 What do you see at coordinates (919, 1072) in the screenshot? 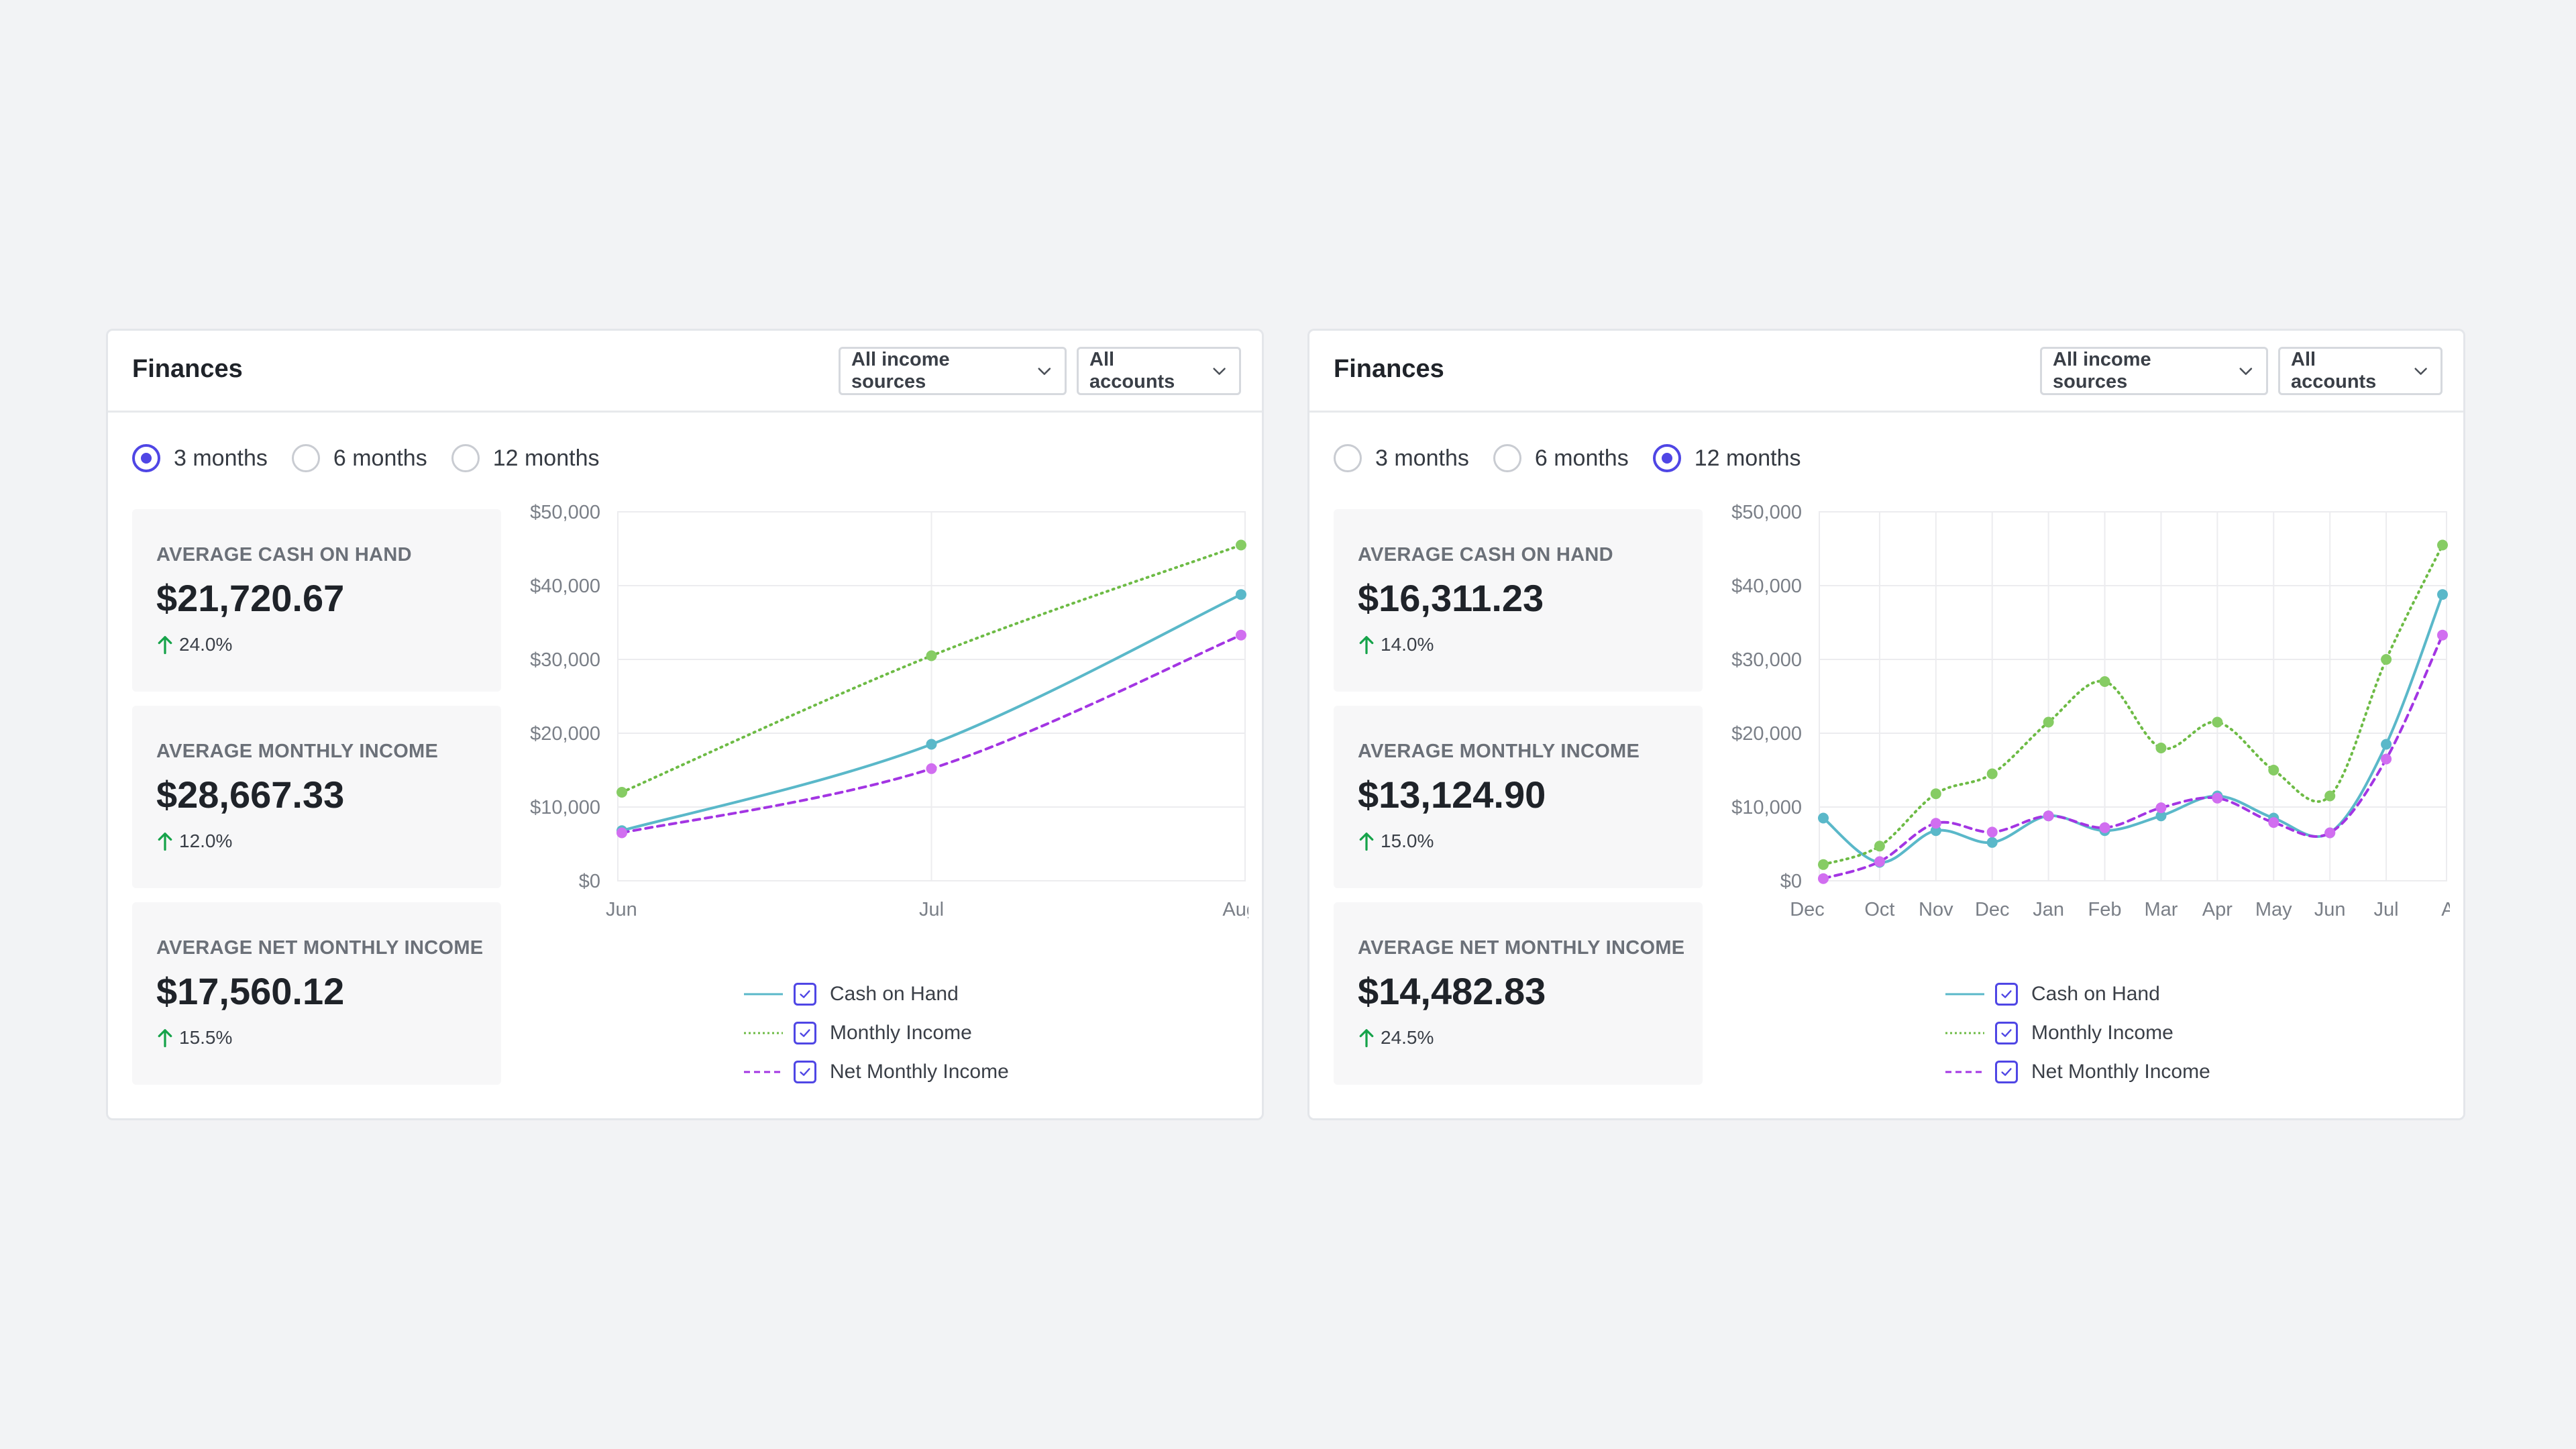
I see `legend-label: Net Monthly Income` at bounding box center [919, 1072].